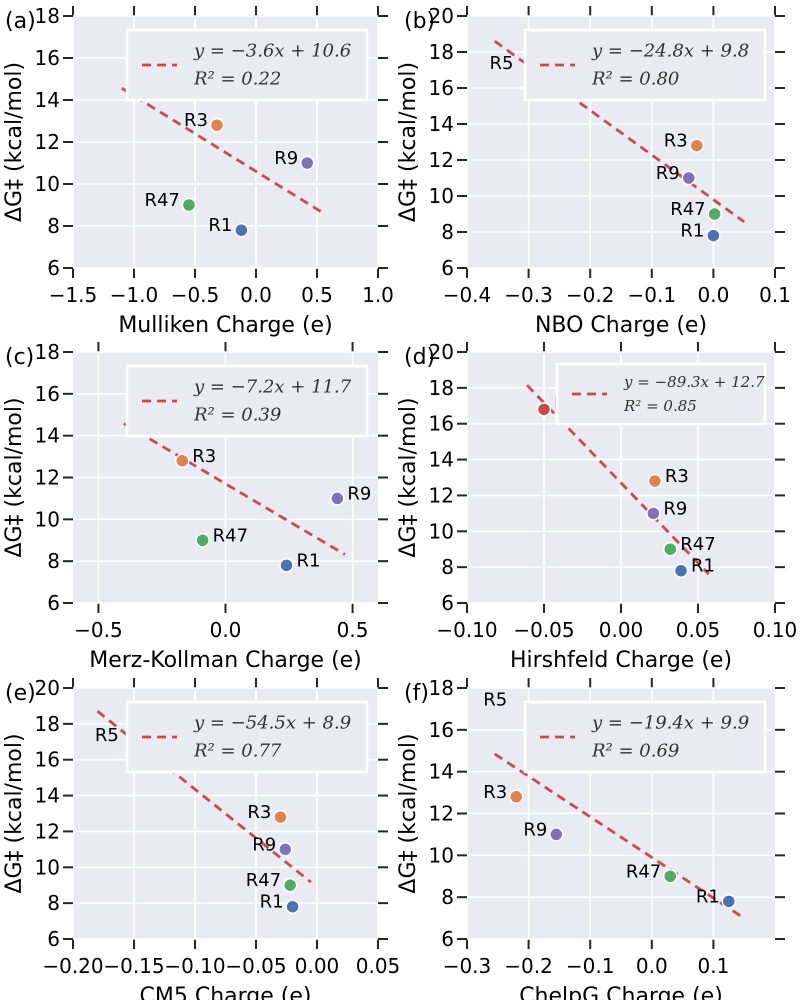 This screenshot has width=800, height=1000. Describe the element at coordinates (635, 751) in the screenshot. I see `legend-r2: R² = 0.69` at that location.